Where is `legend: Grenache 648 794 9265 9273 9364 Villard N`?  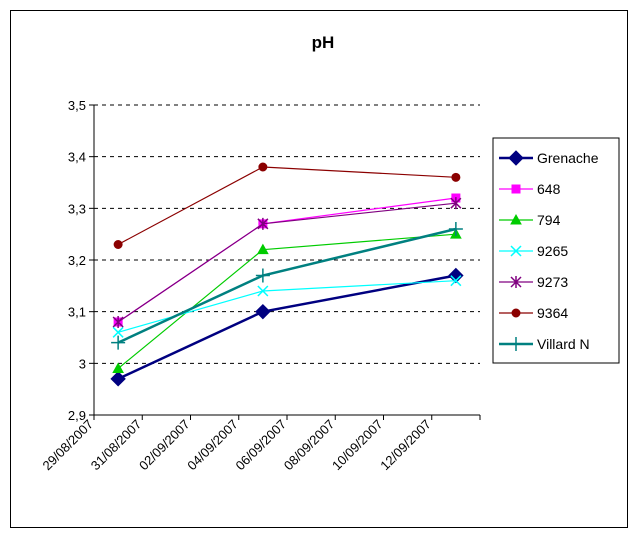 legend: Grenache 648 794 9265 9273 9364 Villard N is located at coordinates (556, 250).